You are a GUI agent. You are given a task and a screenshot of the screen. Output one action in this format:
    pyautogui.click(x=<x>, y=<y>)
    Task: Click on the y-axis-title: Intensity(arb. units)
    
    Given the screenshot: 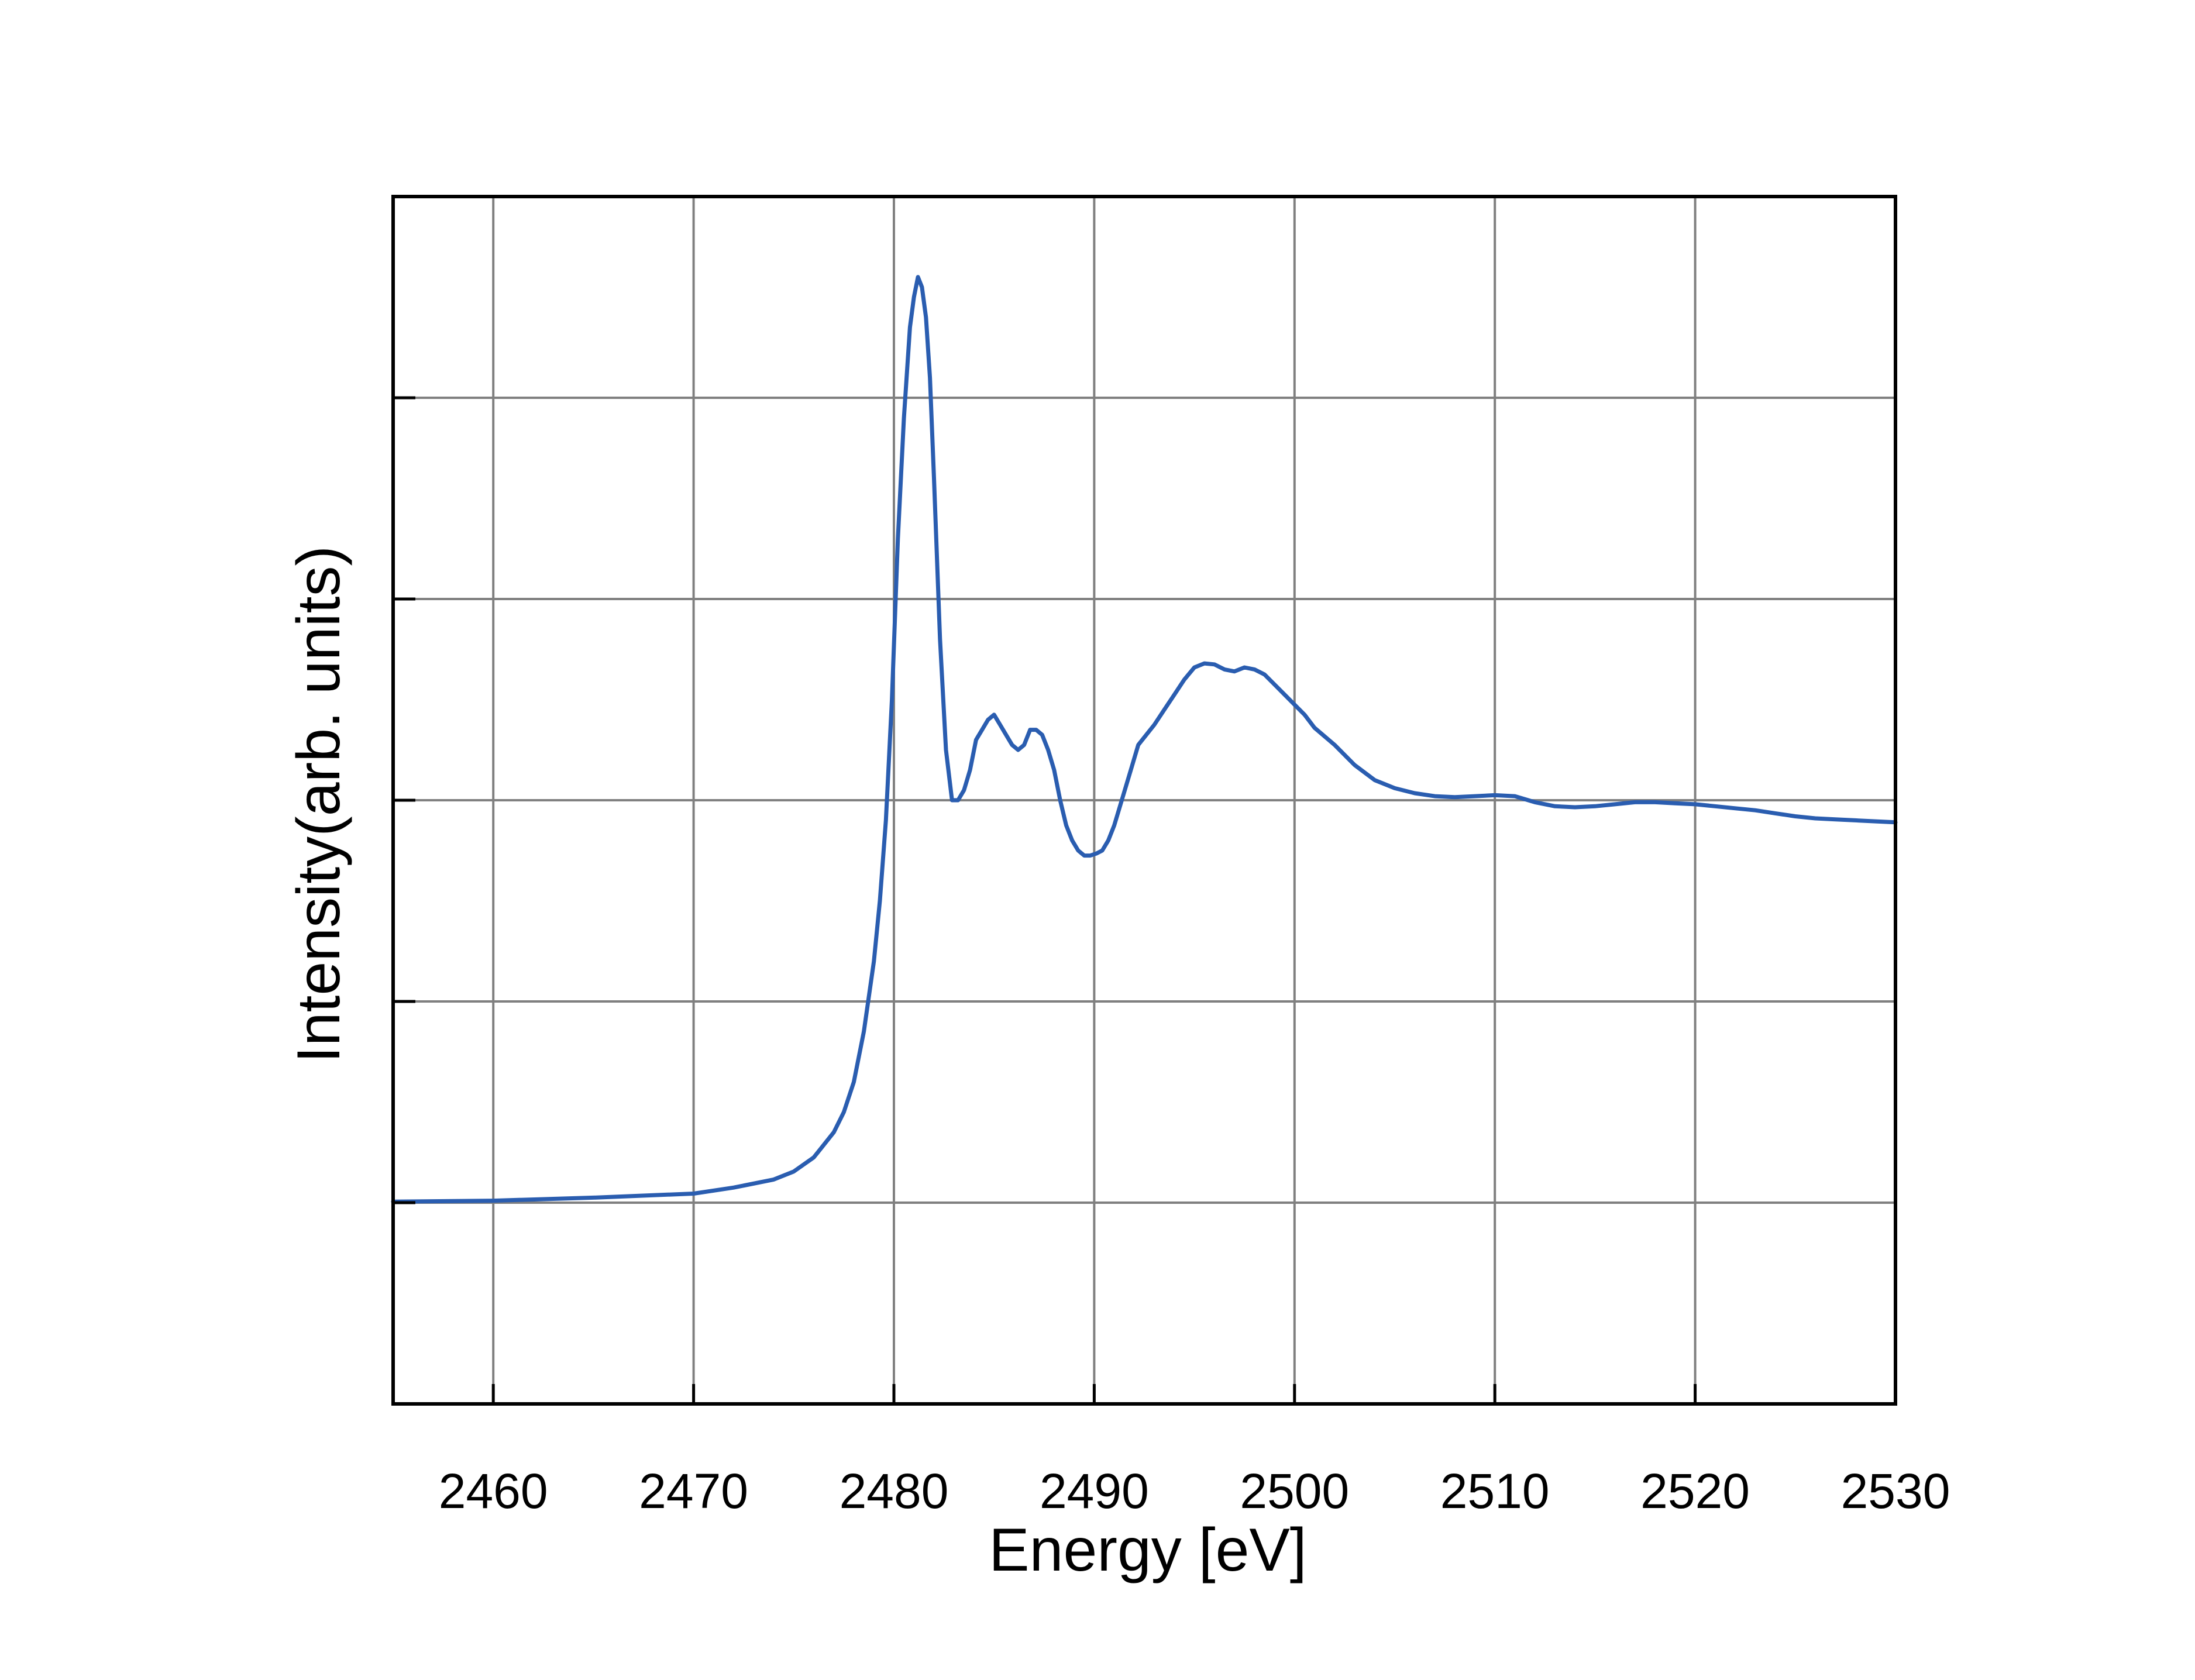 What is the action you would take?
    pyautogui.click(x=319, y=805)
    